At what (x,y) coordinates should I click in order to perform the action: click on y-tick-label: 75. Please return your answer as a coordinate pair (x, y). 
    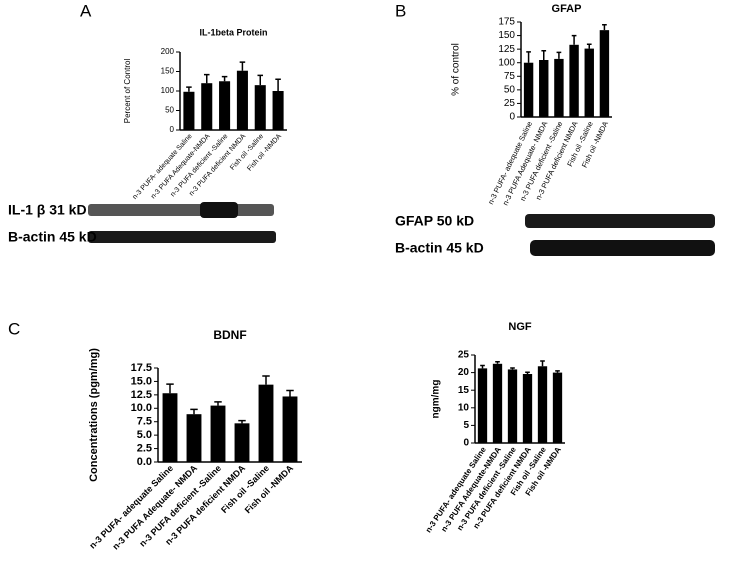
    Looking at the image, I should click on (510, 76).